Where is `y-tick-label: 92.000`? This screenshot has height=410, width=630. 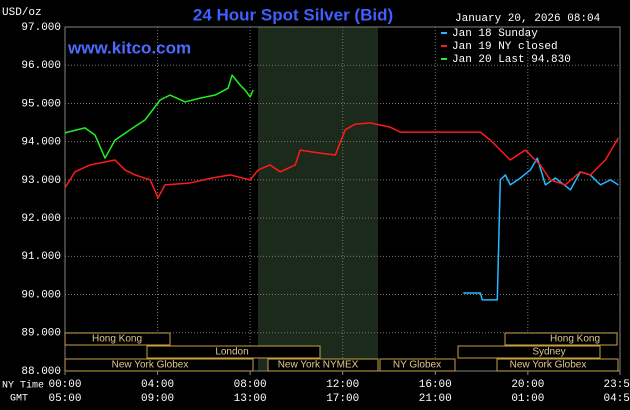 y-tick-label: 92.000 is located at coordinates (41, 219).